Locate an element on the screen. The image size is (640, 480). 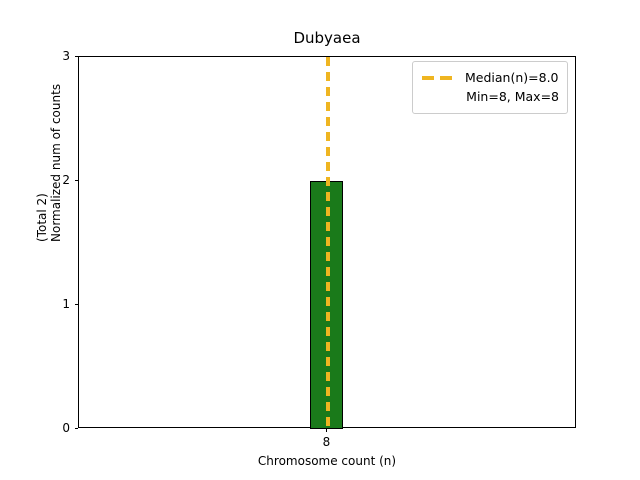
y-axis-label: Normalized num of counts is located at coordinates (56, 162).